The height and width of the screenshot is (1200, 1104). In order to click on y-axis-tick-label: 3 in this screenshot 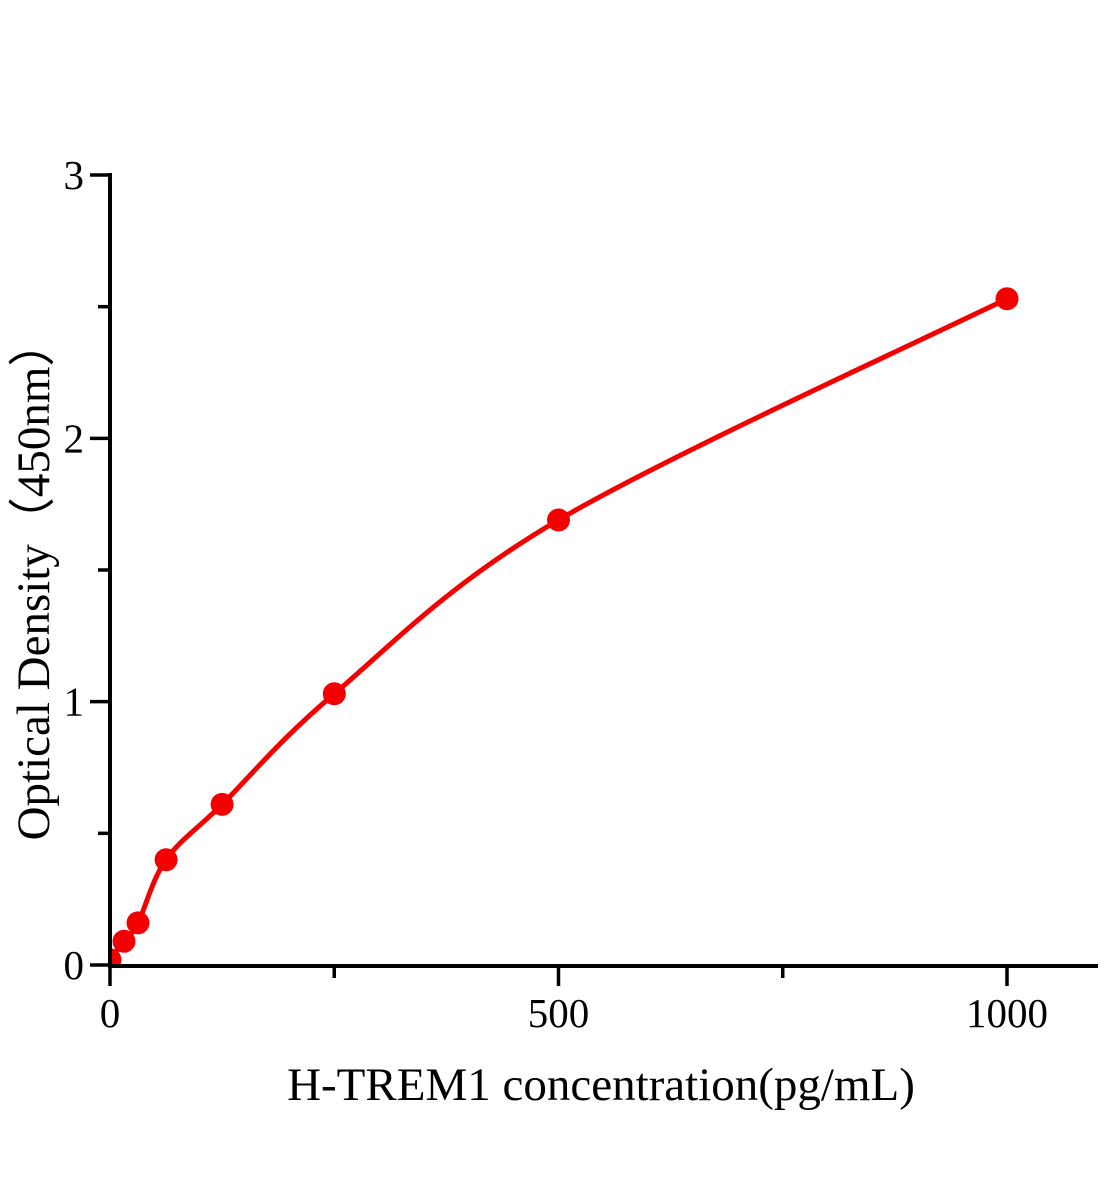, I will do `click(74, 175)`.